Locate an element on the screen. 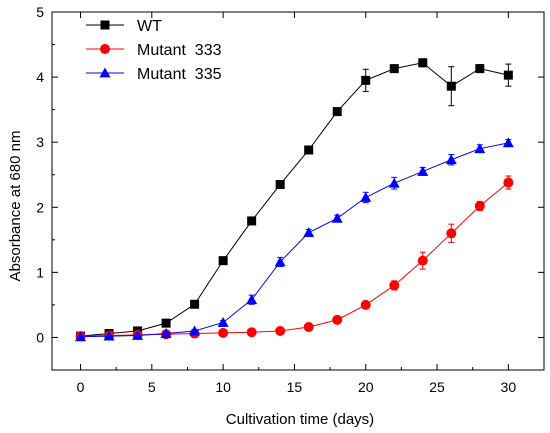 This screenshot has height=433, width=550. legend: WT Mutant 333 Mutant 335 is located at coordinates (154, 50).